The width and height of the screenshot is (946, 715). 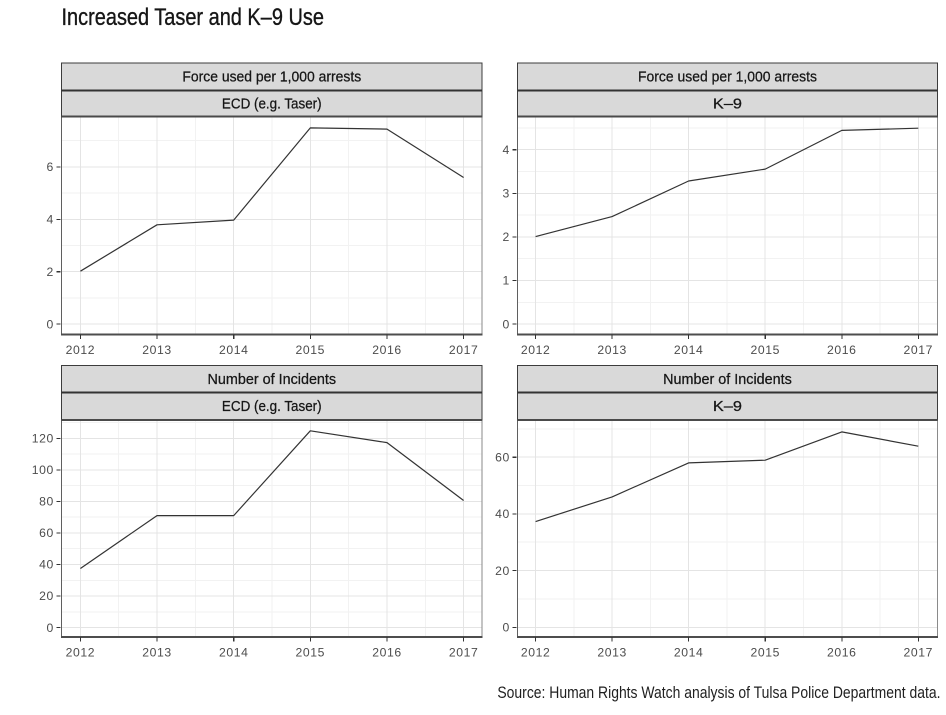 I want to click on svg-text: 3, so click(x=506, y=194).